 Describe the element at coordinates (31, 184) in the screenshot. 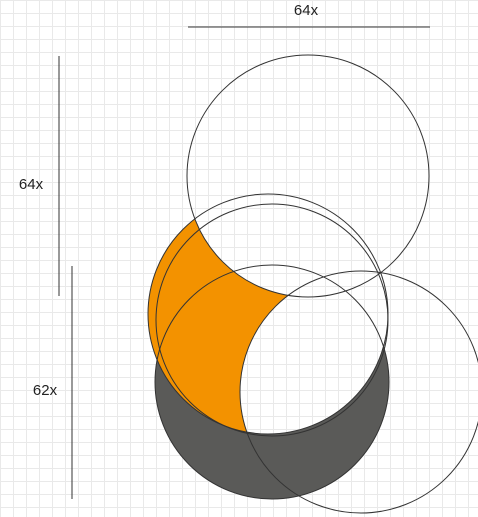

I see `left-height-label: 64x` at that location.